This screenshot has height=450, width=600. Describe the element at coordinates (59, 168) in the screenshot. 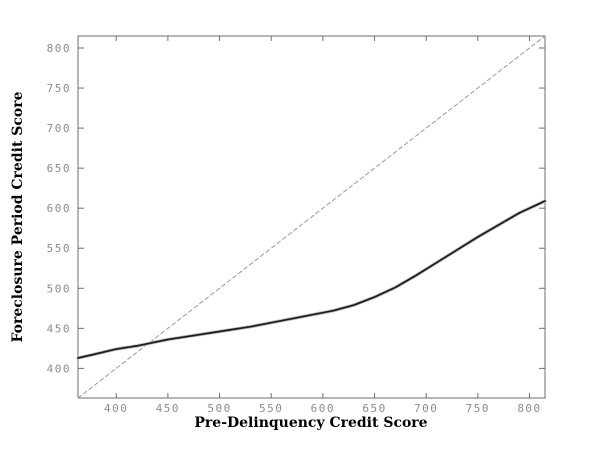

I see `y-tick-label: 650` at that location.